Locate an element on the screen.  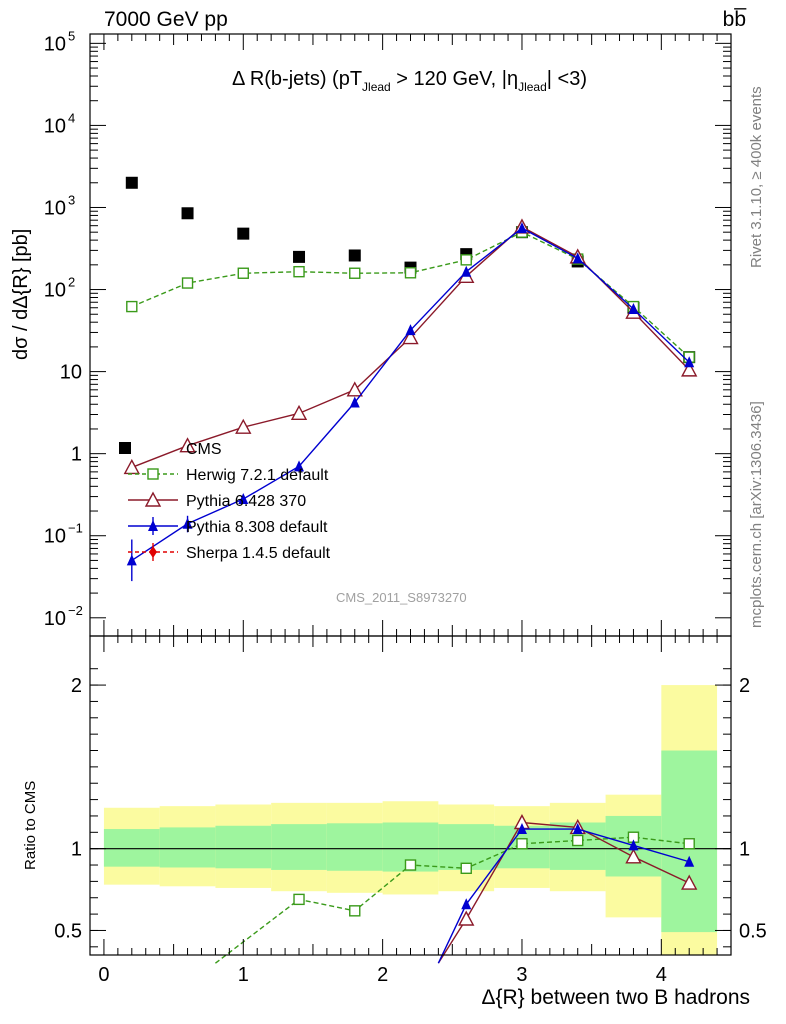
y-tick-label-3: 10 is located at coordinates (71, 373).